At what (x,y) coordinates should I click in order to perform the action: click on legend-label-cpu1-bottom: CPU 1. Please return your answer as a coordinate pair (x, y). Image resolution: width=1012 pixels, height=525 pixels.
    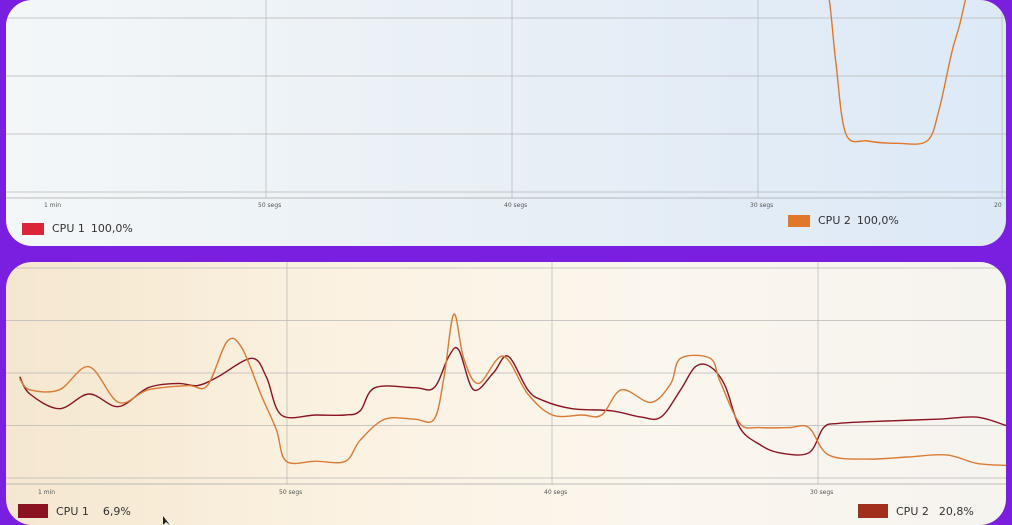
    Looking at the image, I should click on (72, 511).